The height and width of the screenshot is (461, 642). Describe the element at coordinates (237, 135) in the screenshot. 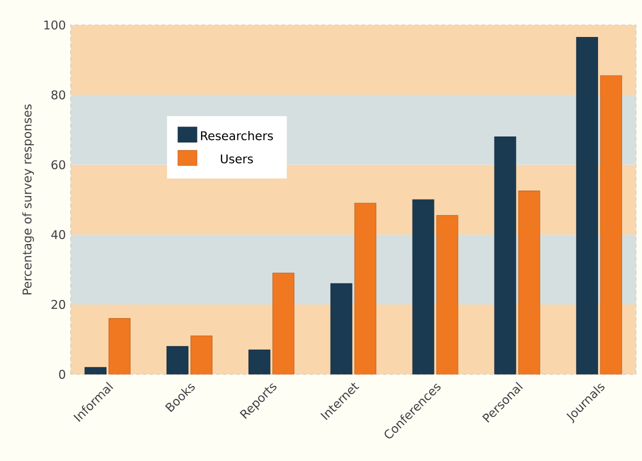

I see `legend-label: Researchers` at that location.